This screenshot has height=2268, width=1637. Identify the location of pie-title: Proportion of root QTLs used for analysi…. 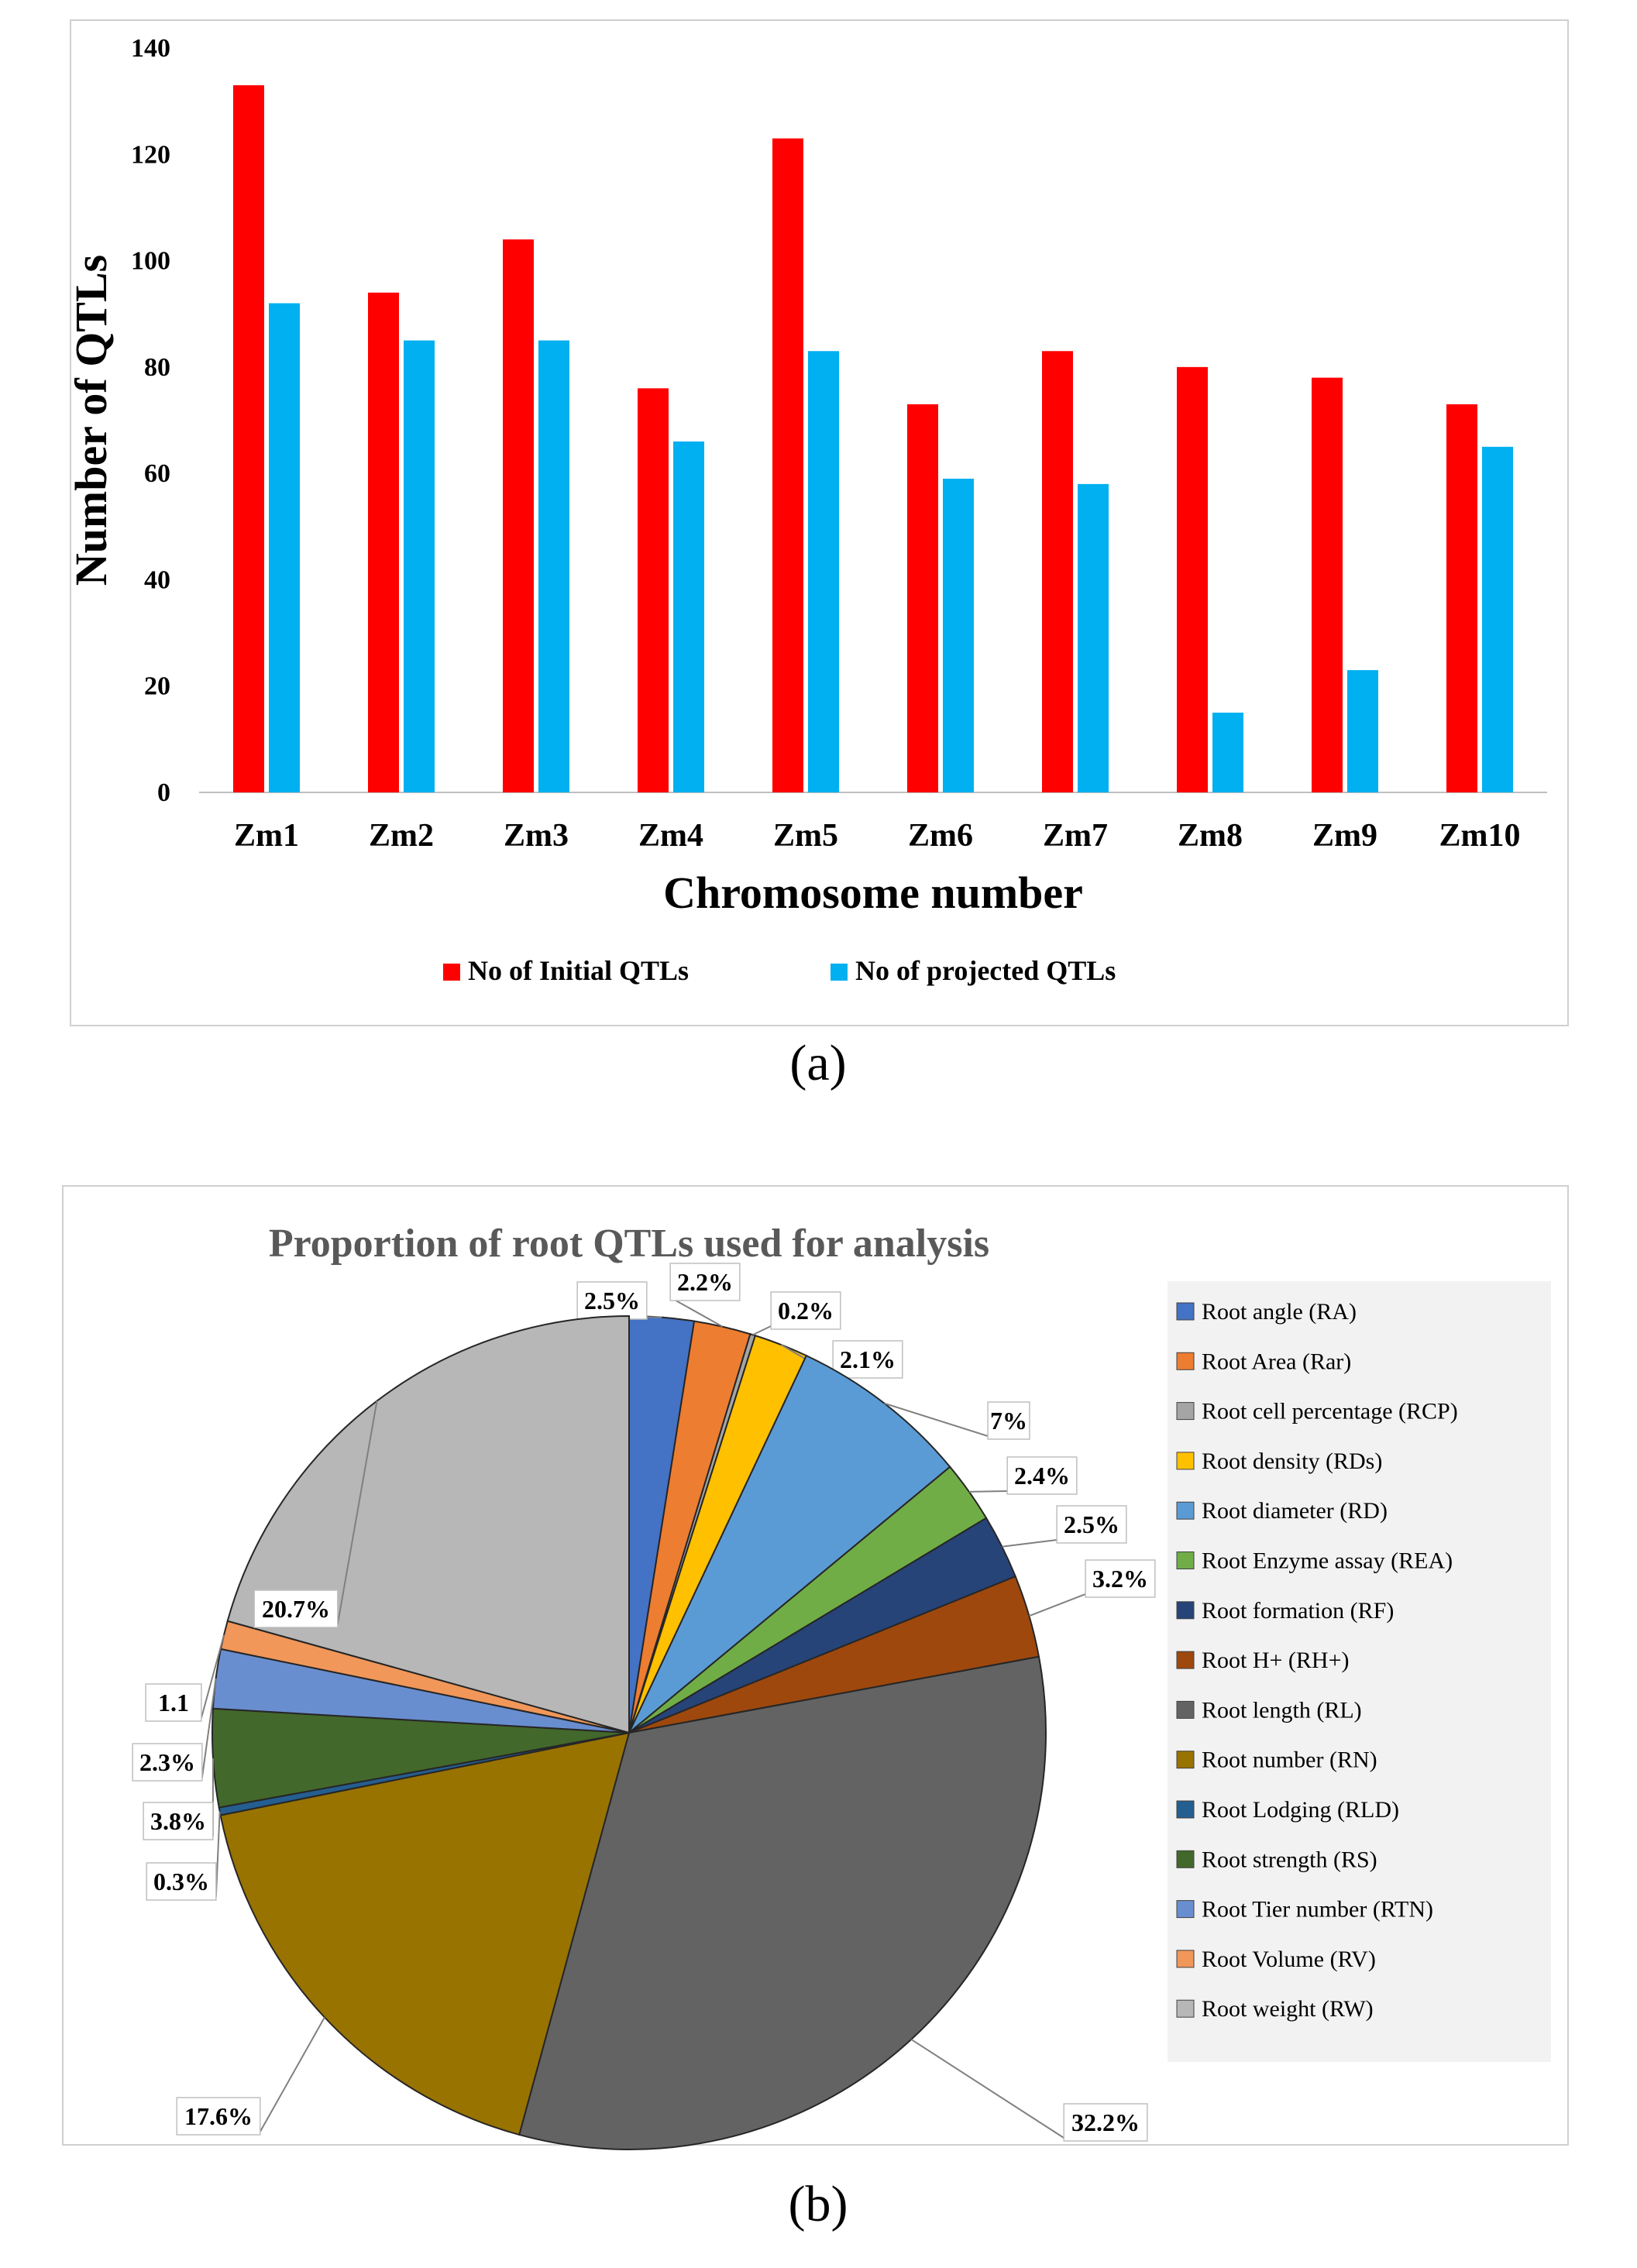
(629, 1244).